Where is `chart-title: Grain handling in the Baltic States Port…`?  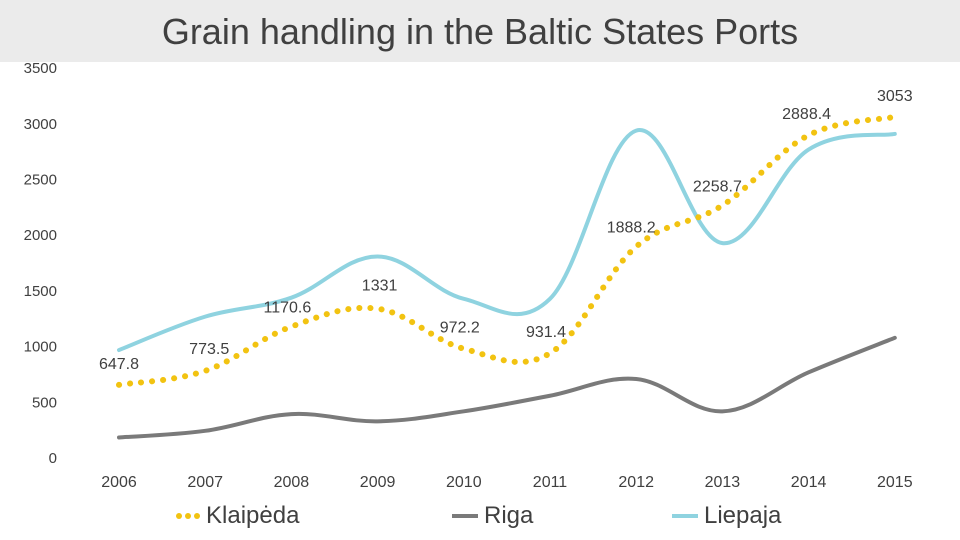 chart-title: Grain handling in the Baltic States Port… is located at coordinates (480, 31).